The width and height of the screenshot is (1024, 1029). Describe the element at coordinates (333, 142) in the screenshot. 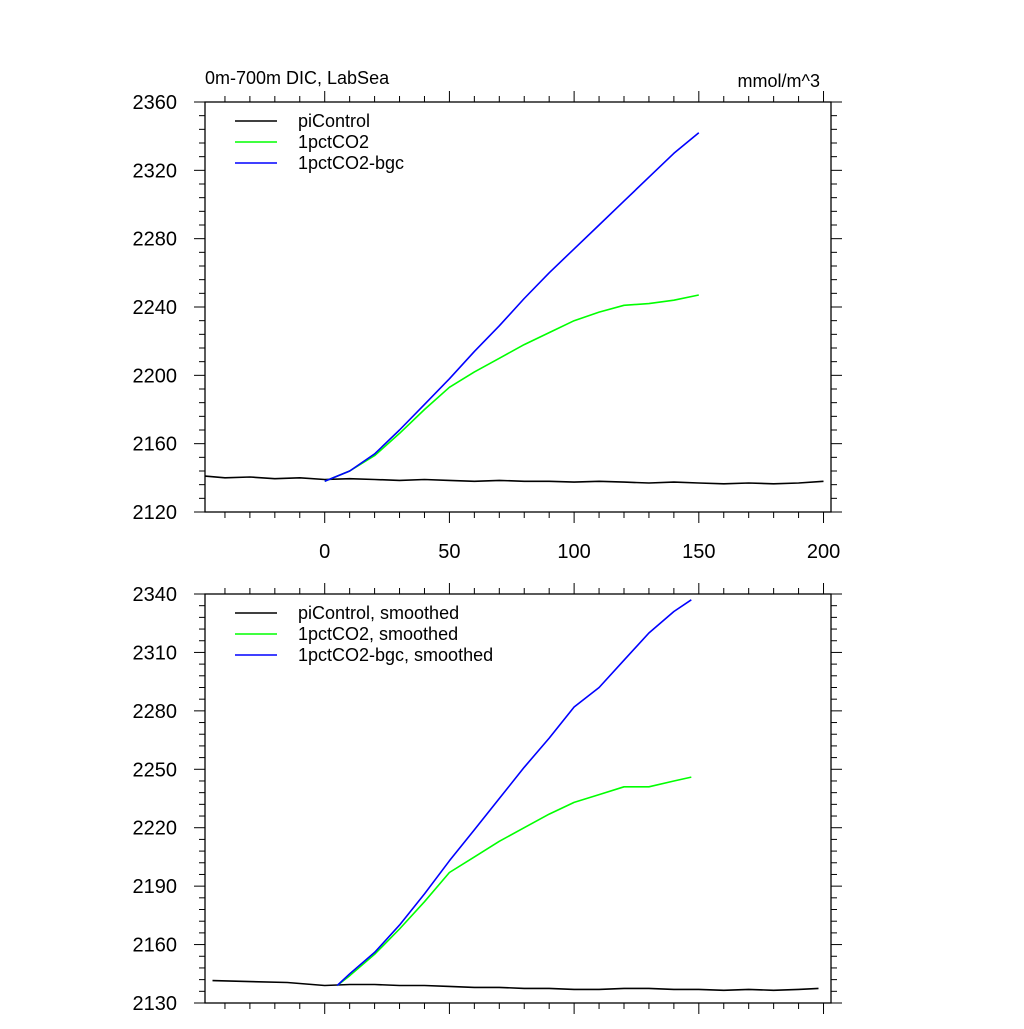

I see `legend-label-1pctco2: 1pctCO2` at that location.